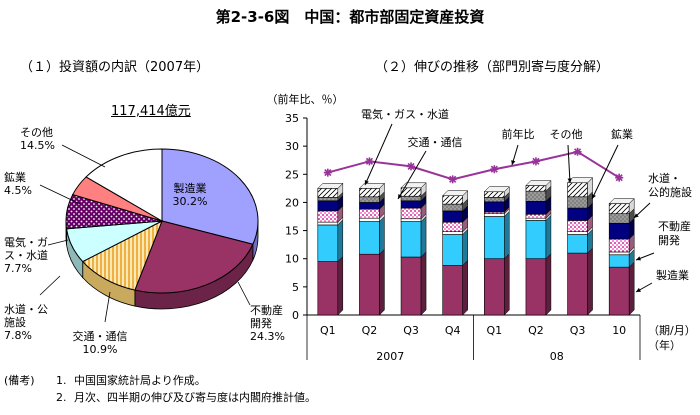 The image size is (700, 415). I want to click on note-number: 1., so click(61, 380).